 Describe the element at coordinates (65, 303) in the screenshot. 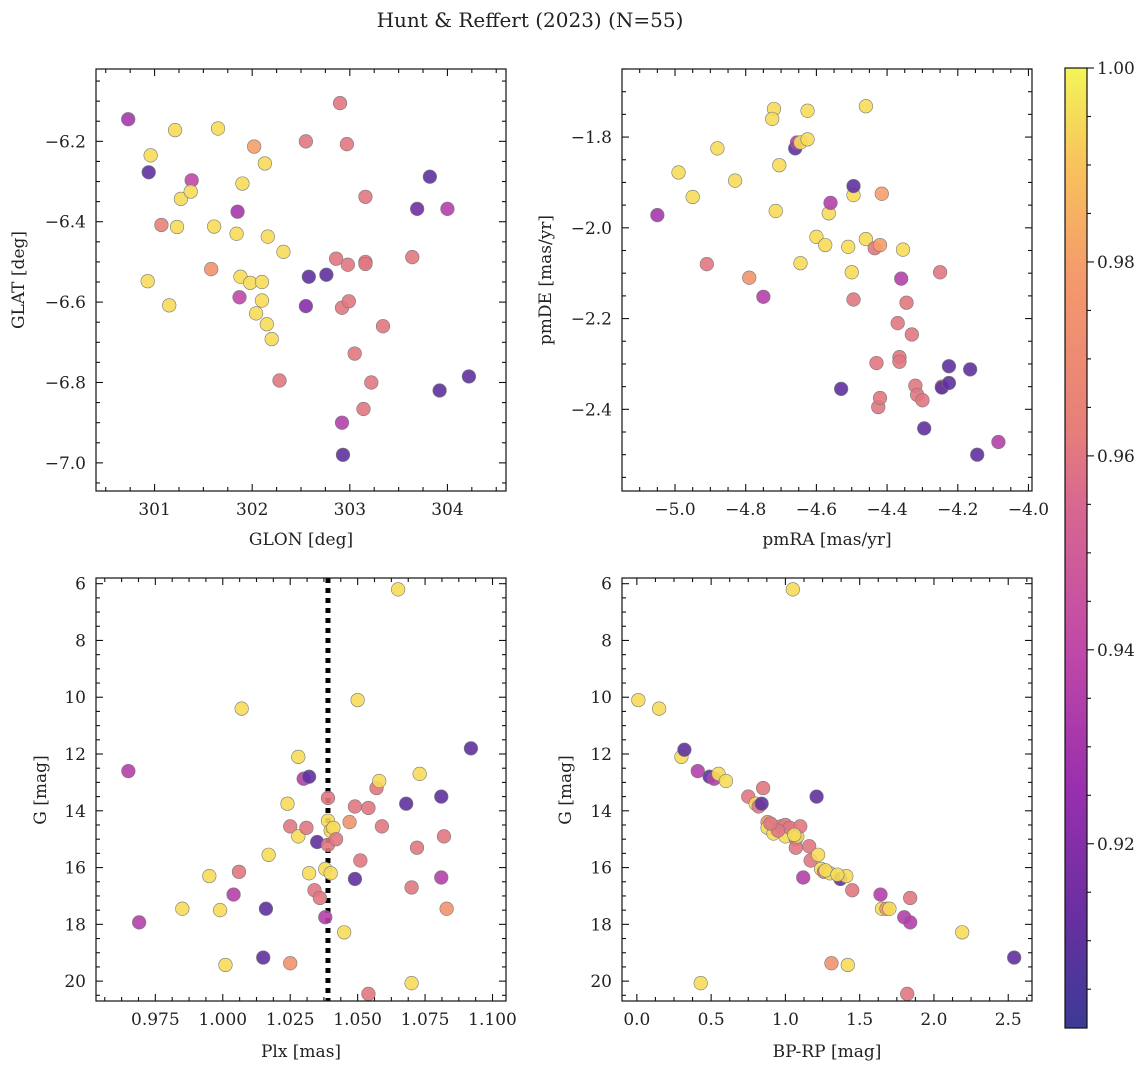

I see `y-tick-label: −6.6` at that location.